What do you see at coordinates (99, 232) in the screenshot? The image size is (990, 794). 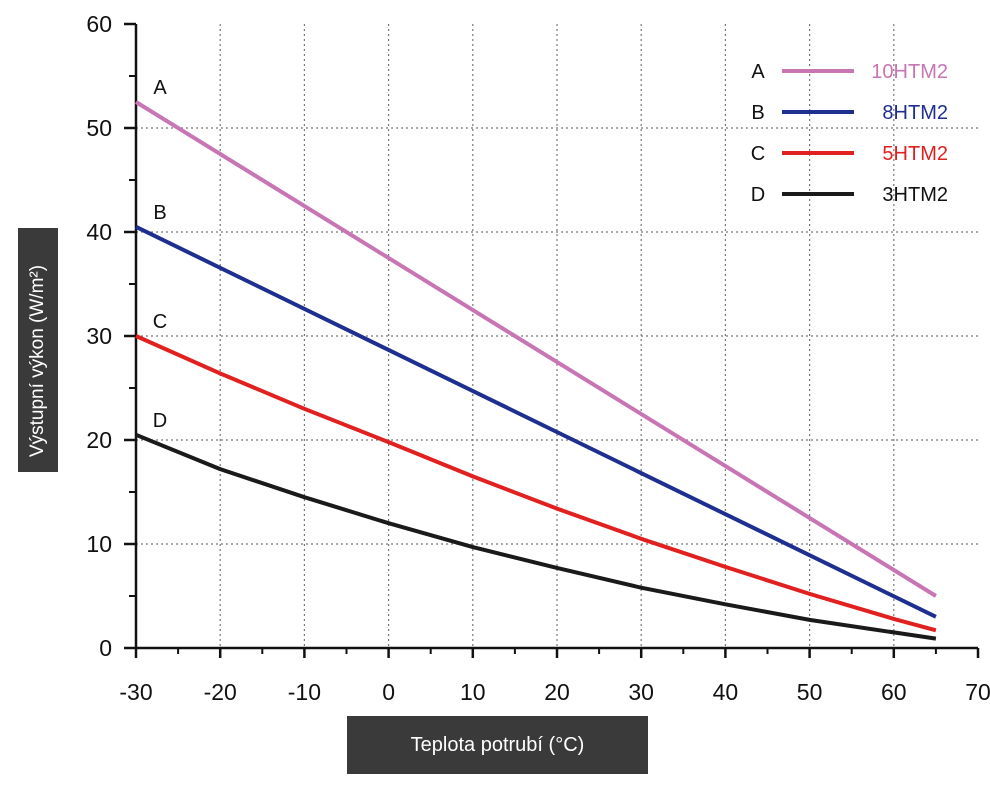 I see `y-tick-label: 40` at bounding box center [99, 232].